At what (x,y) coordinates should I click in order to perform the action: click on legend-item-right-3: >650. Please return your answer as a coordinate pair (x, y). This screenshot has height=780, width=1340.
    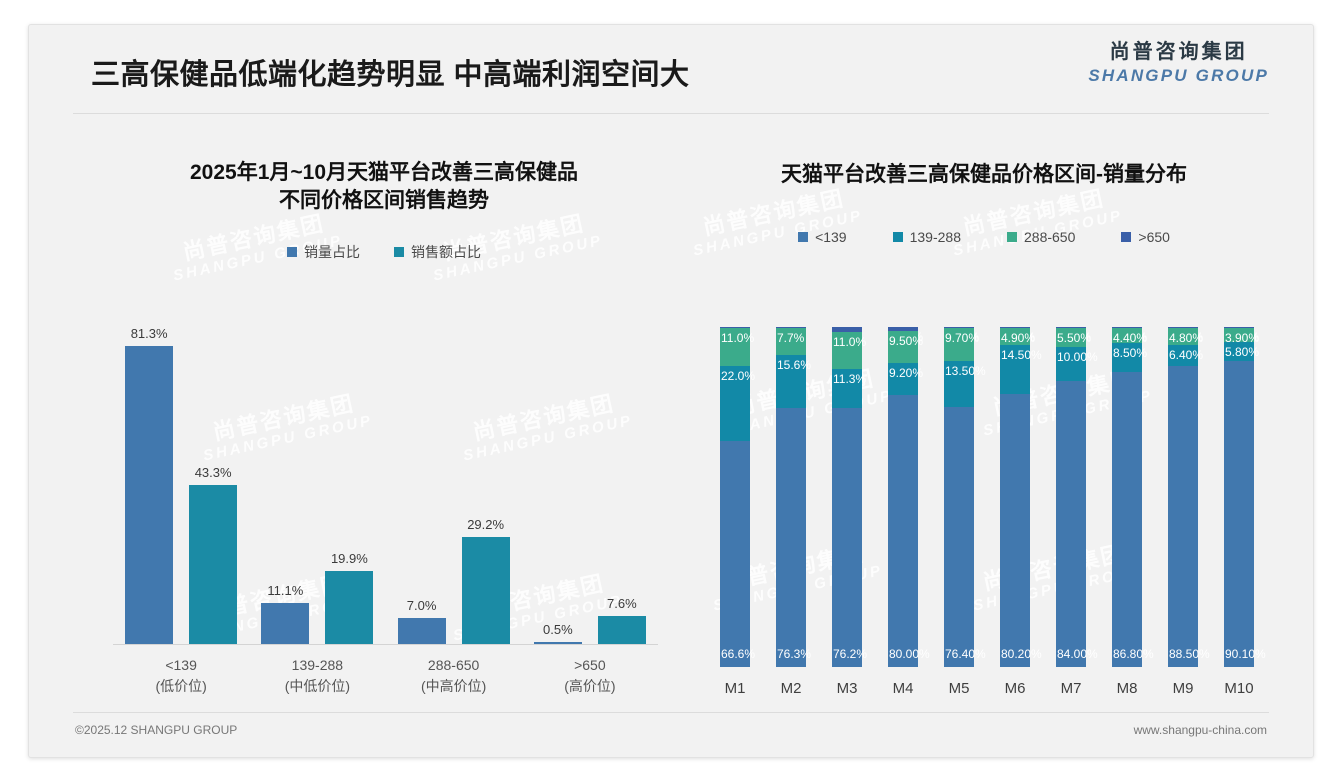
    Looking at the image, I should click on (1145, 237).